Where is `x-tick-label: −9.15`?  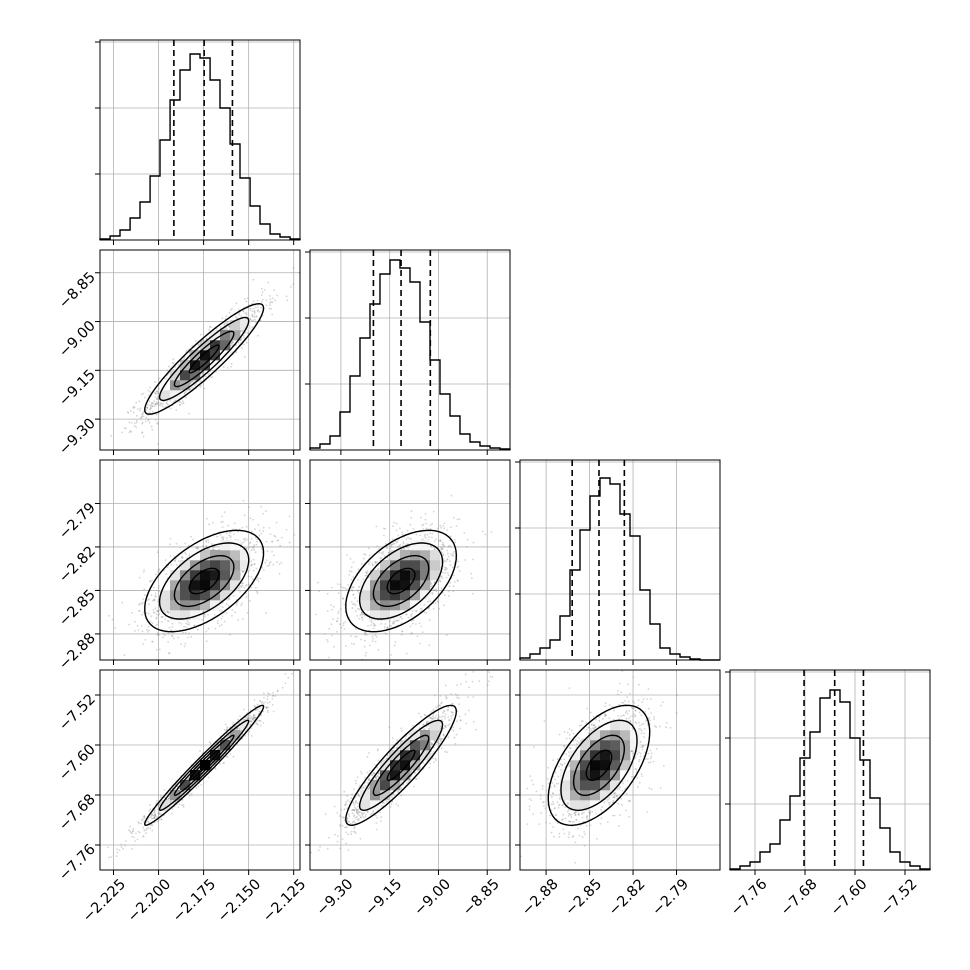
x-tick-label: −9.15 is located at coordinates (384, 897).